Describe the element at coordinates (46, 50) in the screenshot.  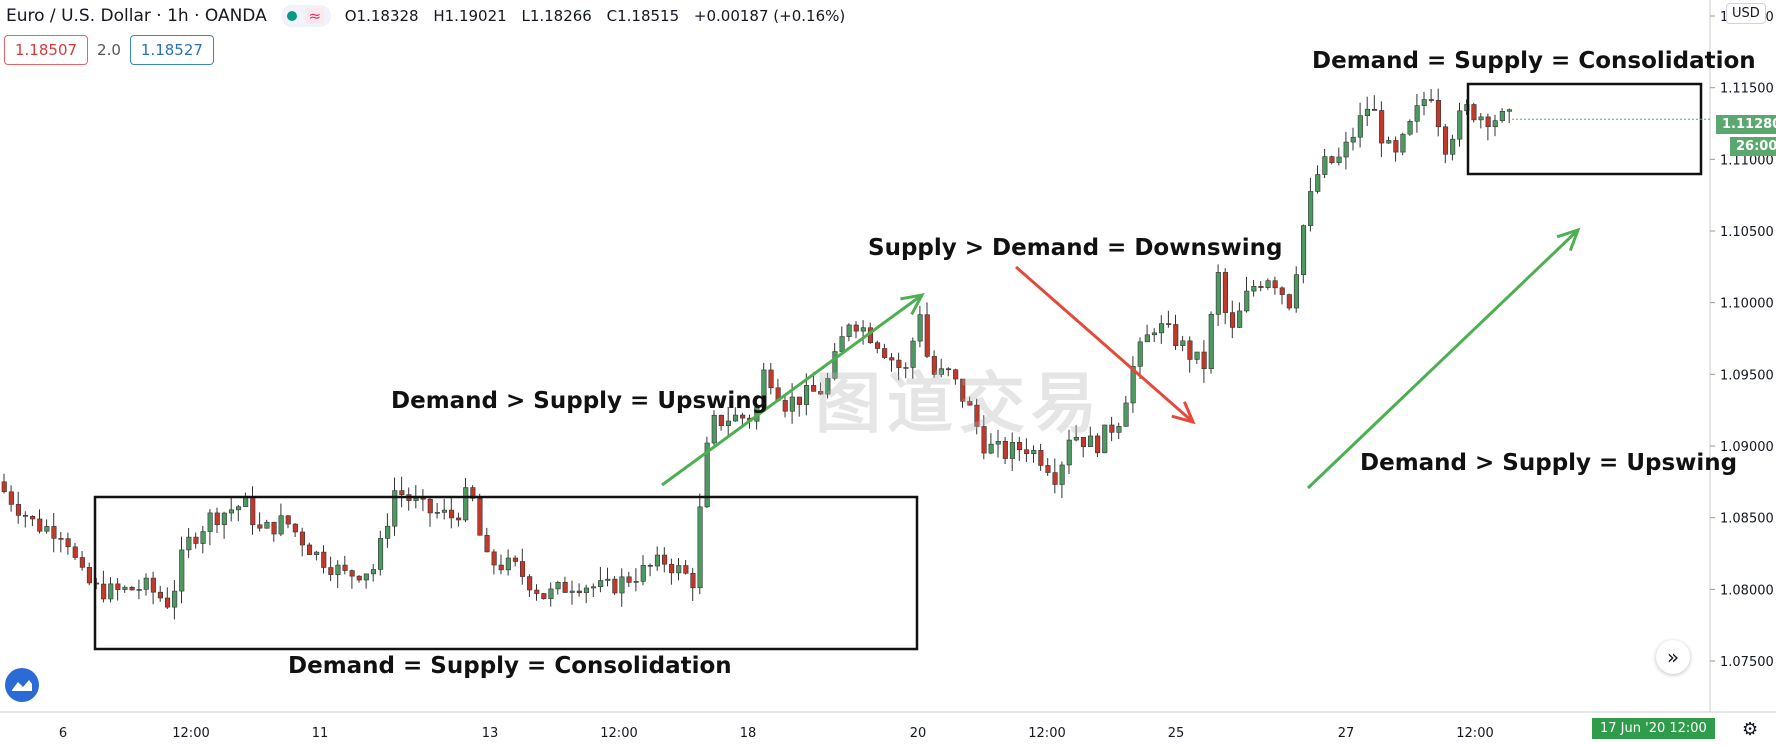
I see `sell-button: 1.18507` at that location.